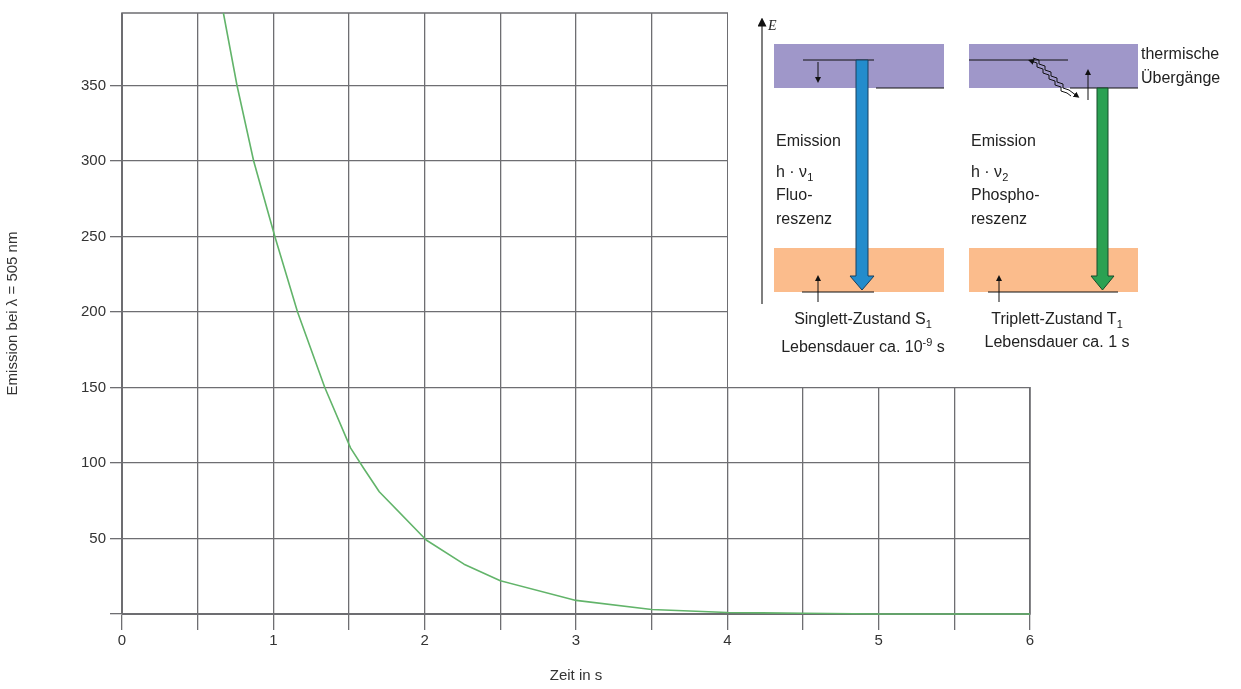  What do you see at coordinates (804, 207) in the screenshot?
I see `annotation: Fluo- reszenz` at bounding box center [804, 207].